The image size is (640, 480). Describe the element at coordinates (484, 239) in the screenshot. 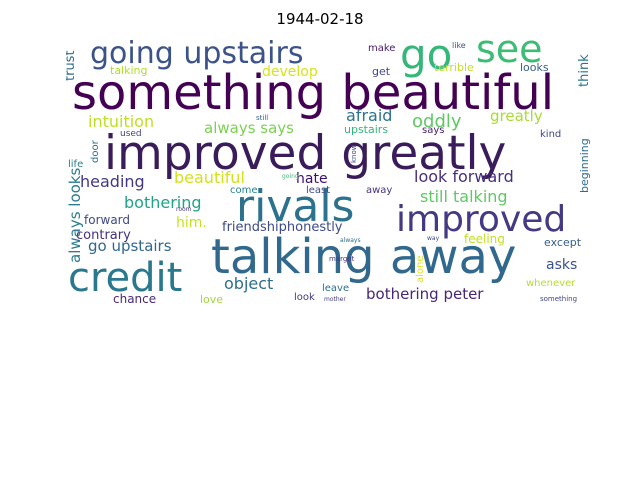

I see `word-cloud-word: feeling` at that location.